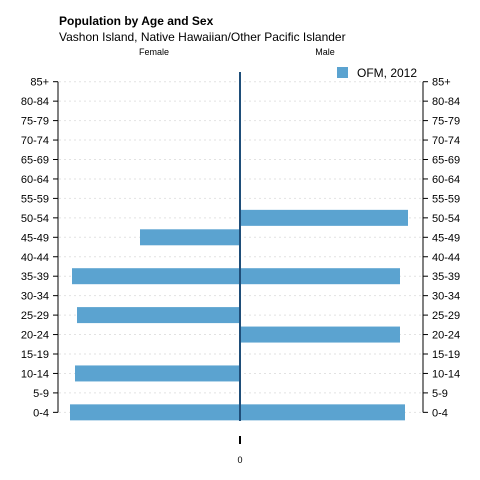 This screenshot has height=480, width=480. What do you see at coordinates (35, 297) in the screenshot?
I see `y-tick-label-left: 30-34` at bounding box center [35, 297].